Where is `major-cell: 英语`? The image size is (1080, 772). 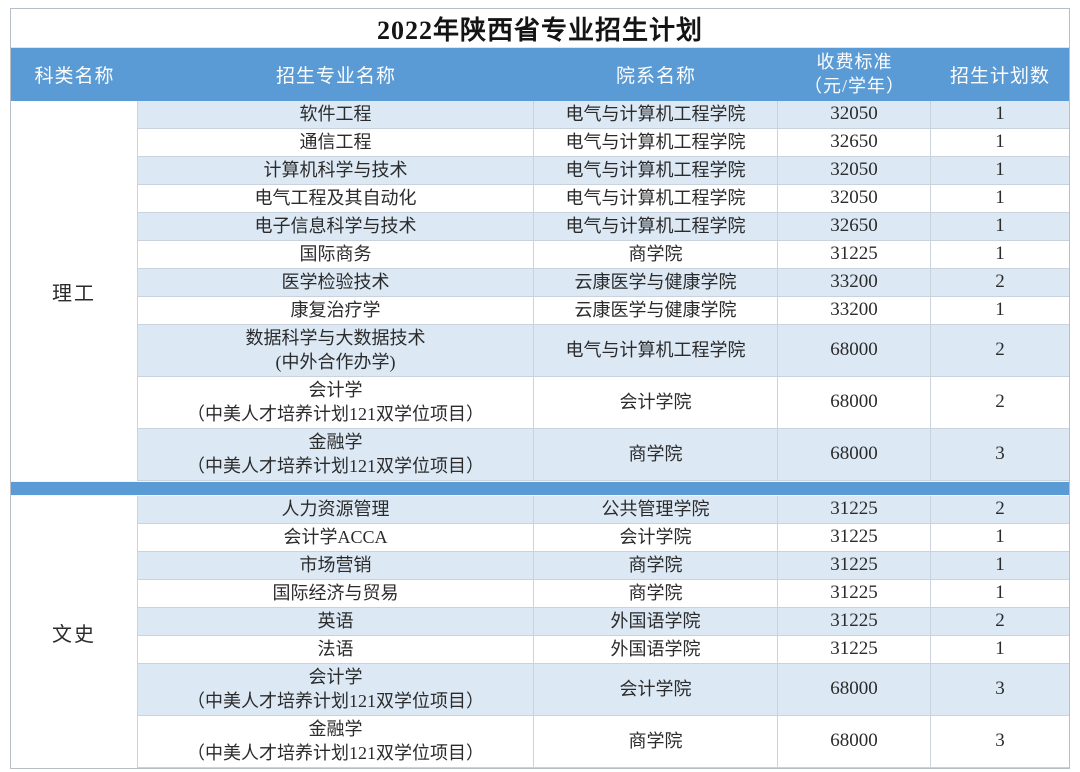 major-cell: 英语 is located at coordinates (336, 622).